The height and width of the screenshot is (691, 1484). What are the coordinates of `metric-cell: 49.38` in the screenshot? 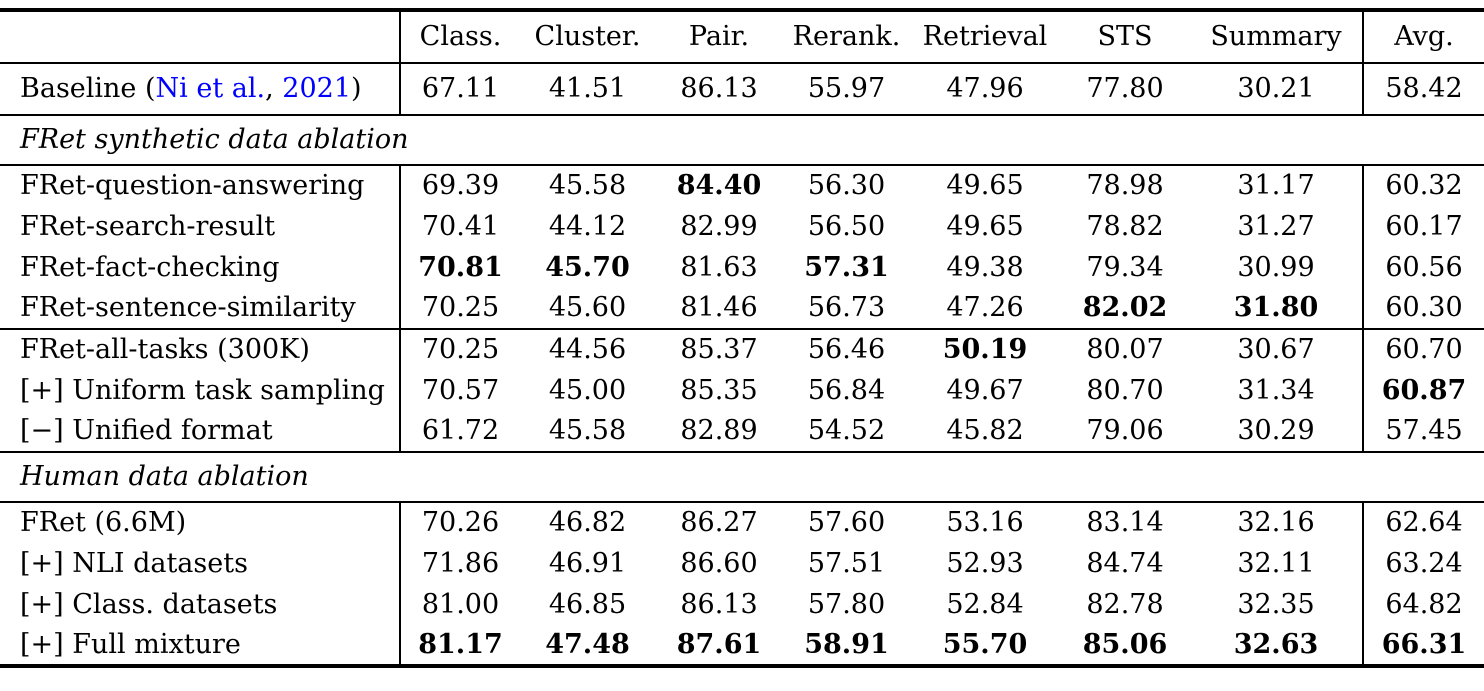 It's located at (985, 267).